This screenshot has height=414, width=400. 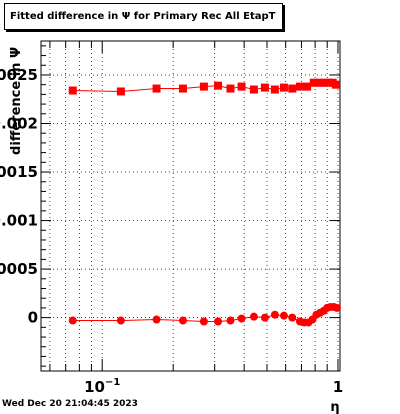 I want to click on y-tick-label: 0, so click(x=33, y=318).